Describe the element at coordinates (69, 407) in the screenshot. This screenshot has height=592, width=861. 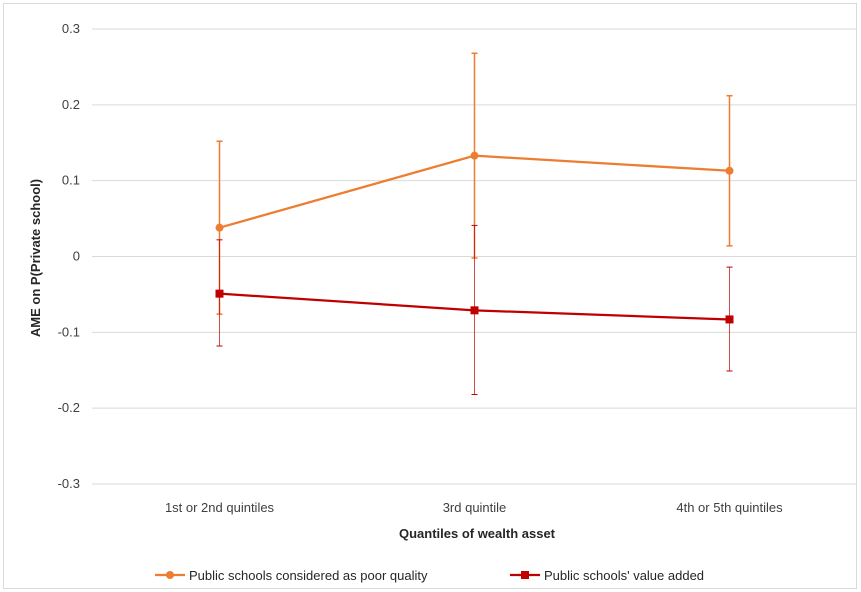
I see `y-tick-label: -0.2` at that location.